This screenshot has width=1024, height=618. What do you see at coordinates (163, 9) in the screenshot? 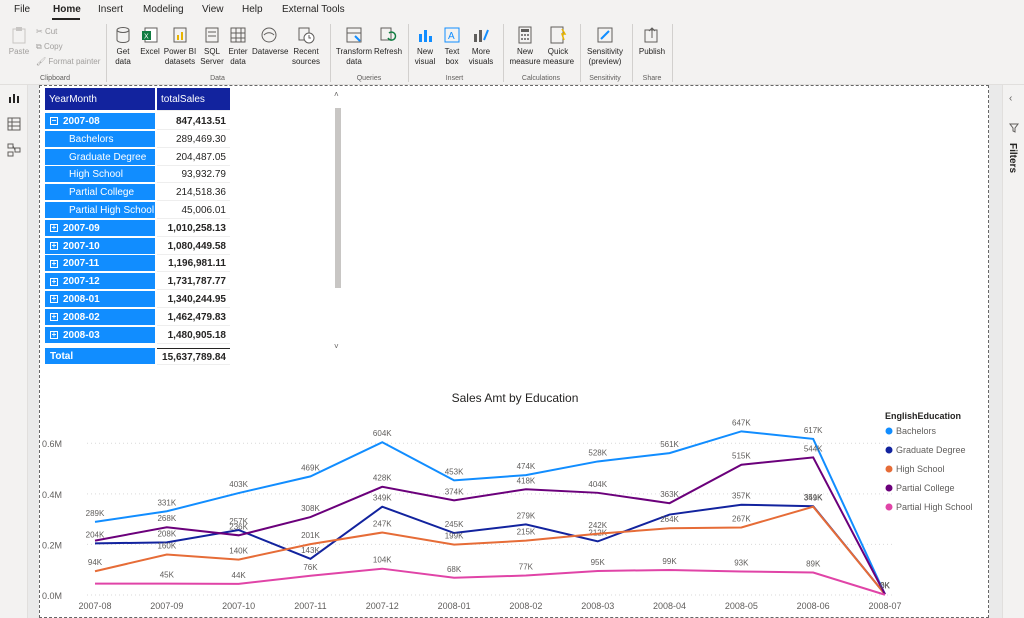
I see `menu-modeling: Modeling` at bounding box center [163, 9].